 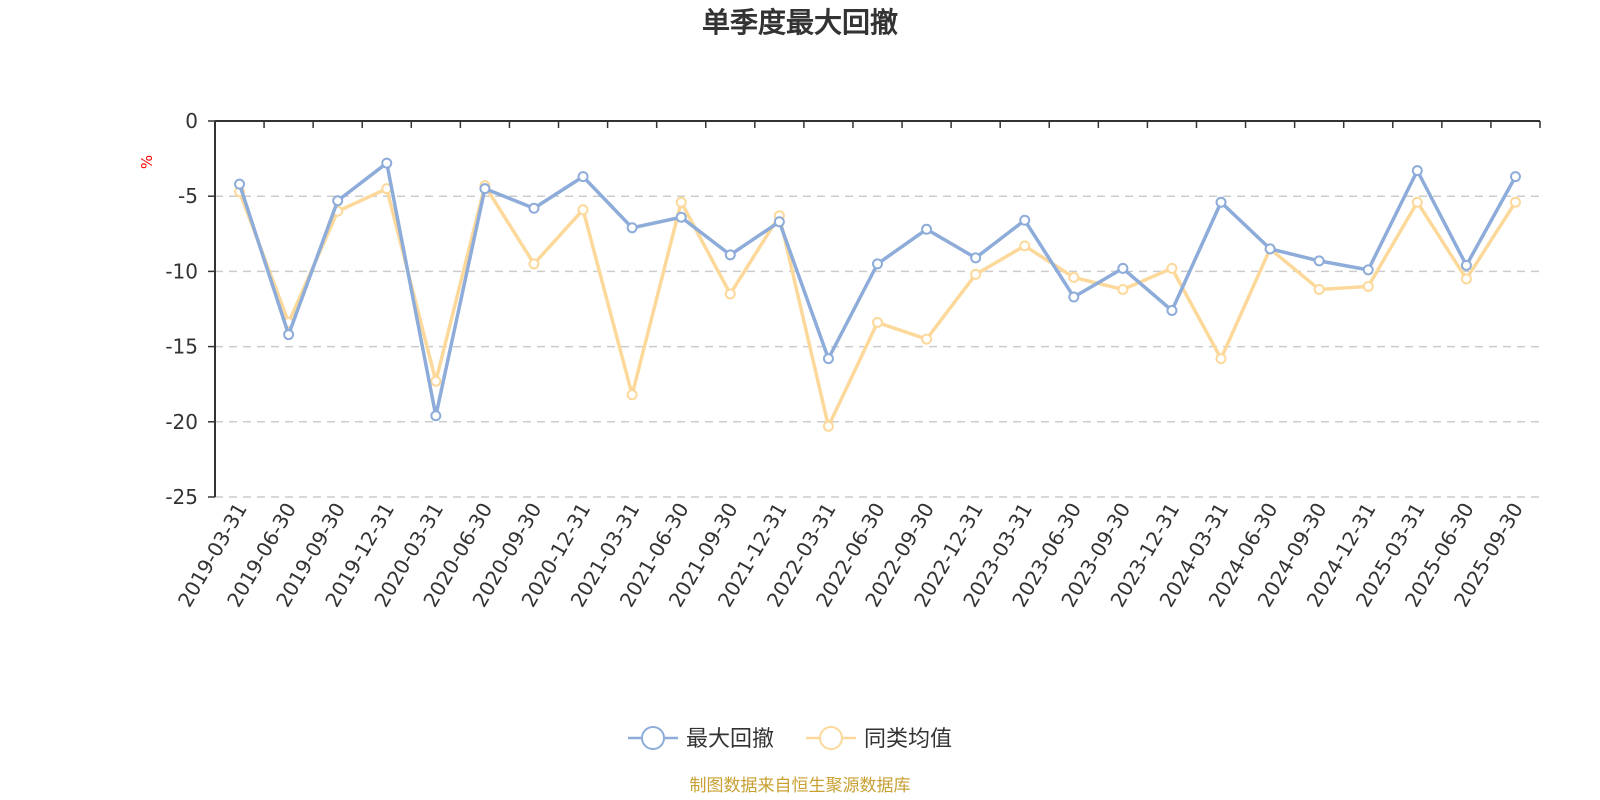 I want to click on source-note: 制图数据来自恒生聚源数据库, so click(x=800, y=786).